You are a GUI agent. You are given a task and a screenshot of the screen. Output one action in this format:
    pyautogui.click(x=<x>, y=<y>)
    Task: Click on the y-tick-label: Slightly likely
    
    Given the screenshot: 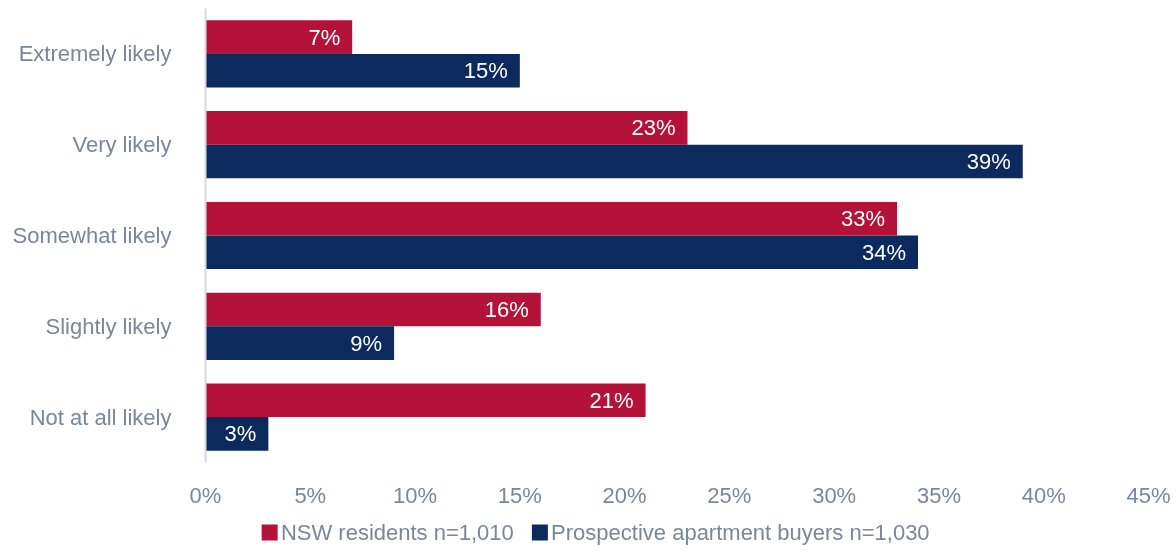 What is the action you would take?
    pyautogui.click(x=108, y=326)
    